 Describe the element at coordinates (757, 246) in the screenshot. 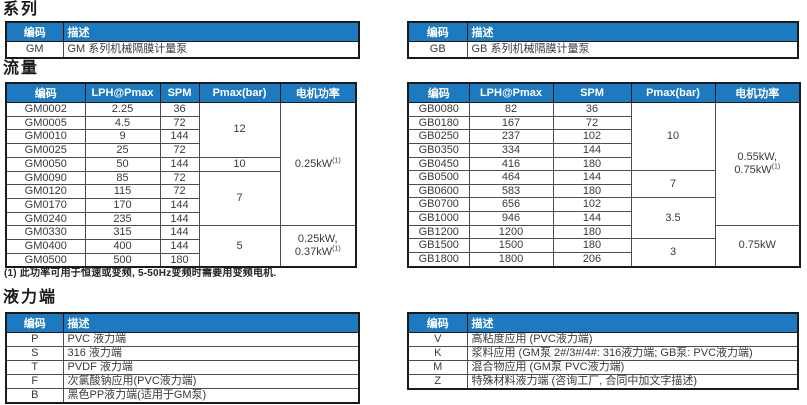

I see `motor-power-cell: 0.75kW` at that location.